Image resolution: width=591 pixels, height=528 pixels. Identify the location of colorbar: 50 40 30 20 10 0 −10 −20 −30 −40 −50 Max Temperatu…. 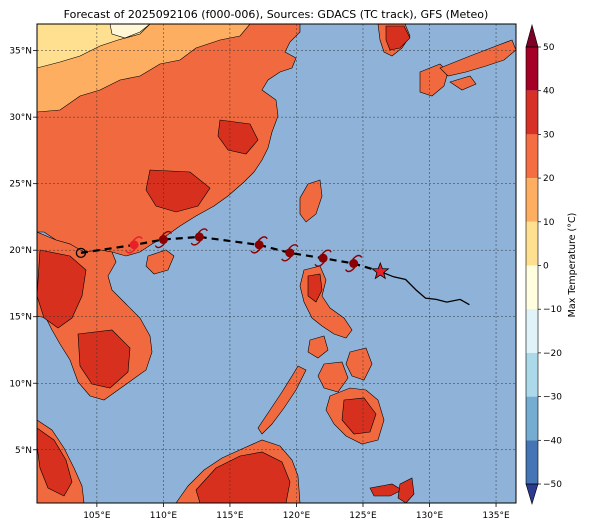
(551, 264).